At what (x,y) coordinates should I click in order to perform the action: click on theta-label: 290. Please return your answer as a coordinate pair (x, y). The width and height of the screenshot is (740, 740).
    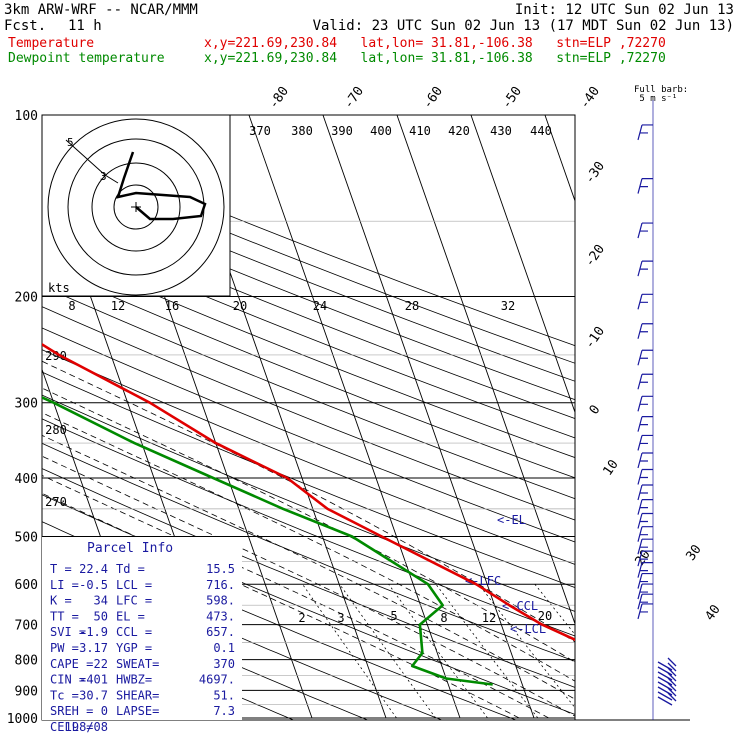
    Looking at the image, I should click on (56, 356).